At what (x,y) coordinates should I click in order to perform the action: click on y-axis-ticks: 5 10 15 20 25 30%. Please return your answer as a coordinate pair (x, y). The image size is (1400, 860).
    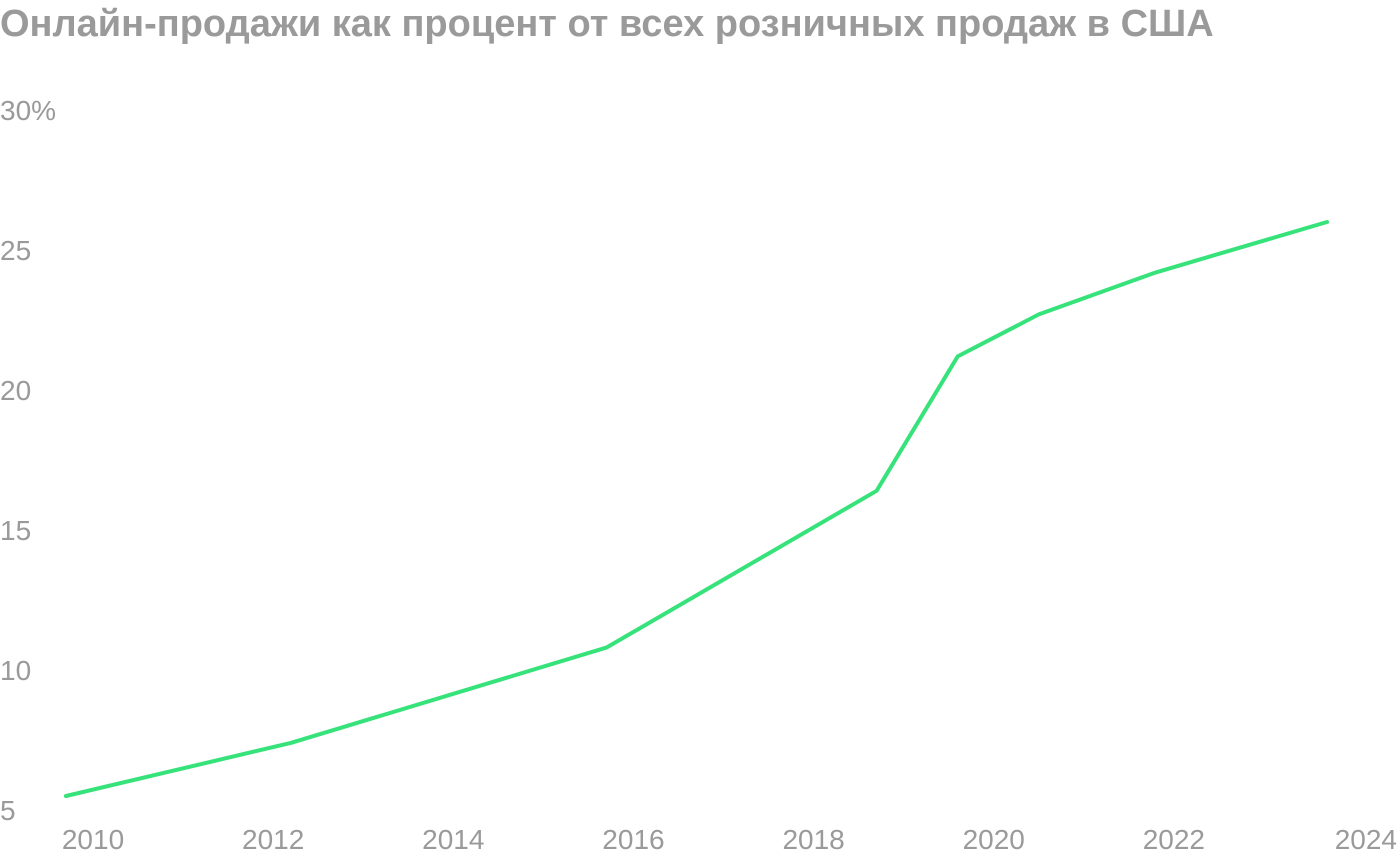
    Looking at the image, I should click on (28, 460).